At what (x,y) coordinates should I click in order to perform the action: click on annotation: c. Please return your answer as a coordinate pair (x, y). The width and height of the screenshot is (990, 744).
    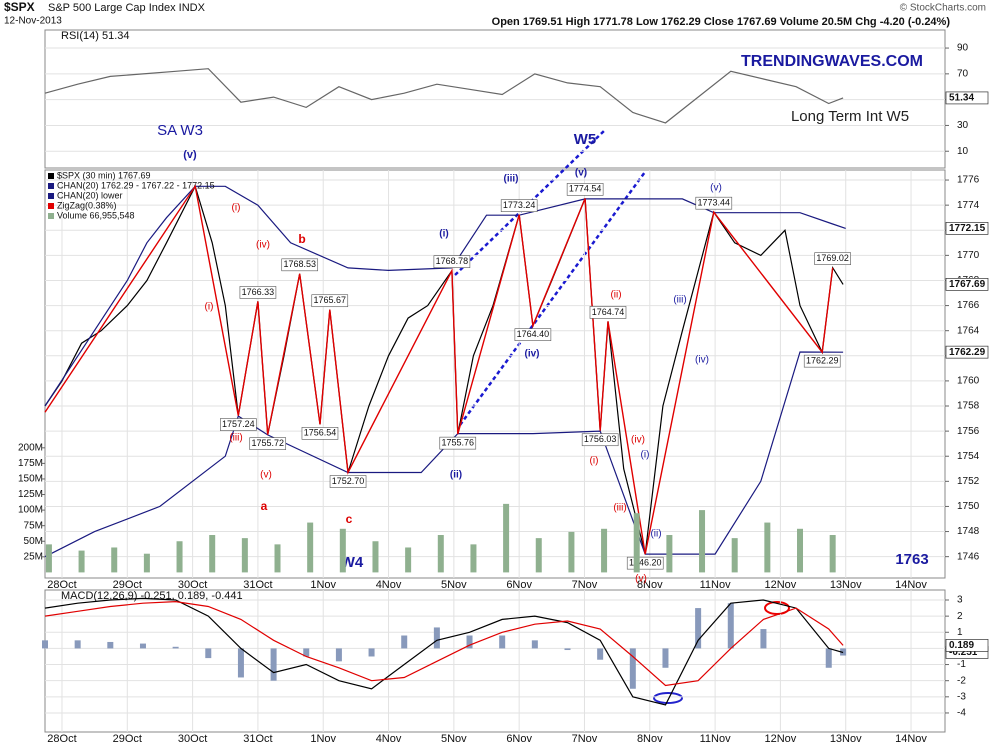
    Looking at the image, I should click on (349, 519).